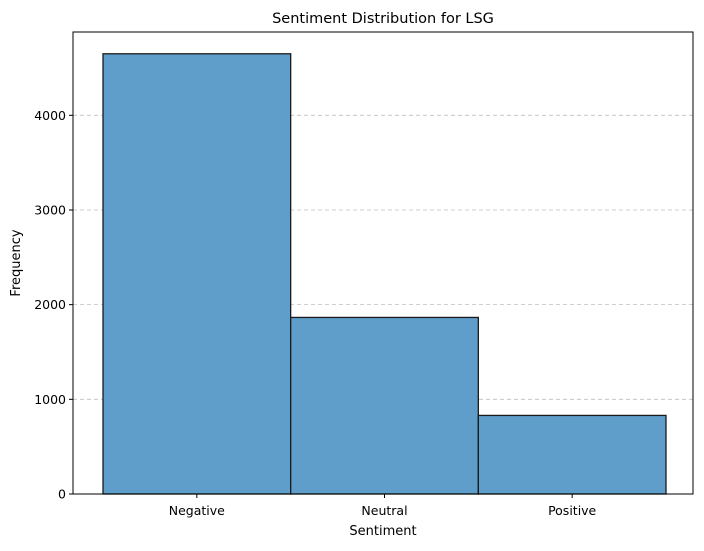  I want to click on x-axis-label: Sentiment, so click(382, 531).